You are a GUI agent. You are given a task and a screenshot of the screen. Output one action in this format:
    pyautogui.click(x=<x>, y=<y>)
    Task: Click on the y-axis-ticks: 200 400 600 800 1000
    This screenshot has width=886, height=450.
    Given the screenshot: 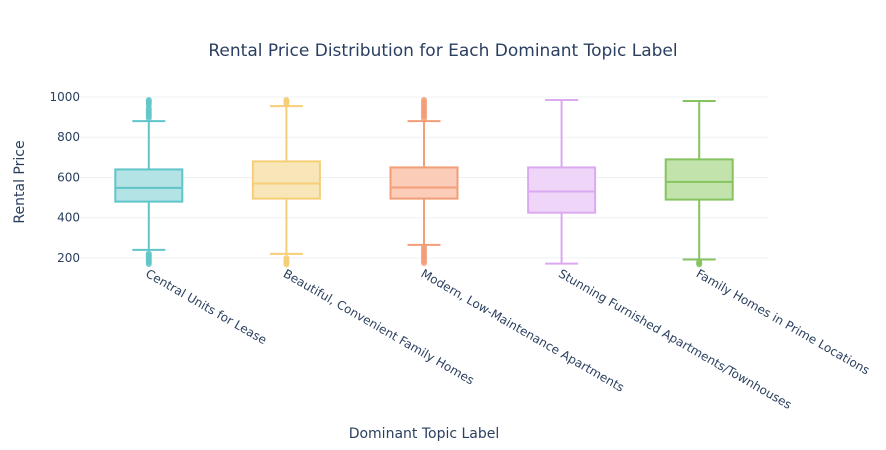 What is the action you would take?
    pyautogui.click(x=64, y=177)
    